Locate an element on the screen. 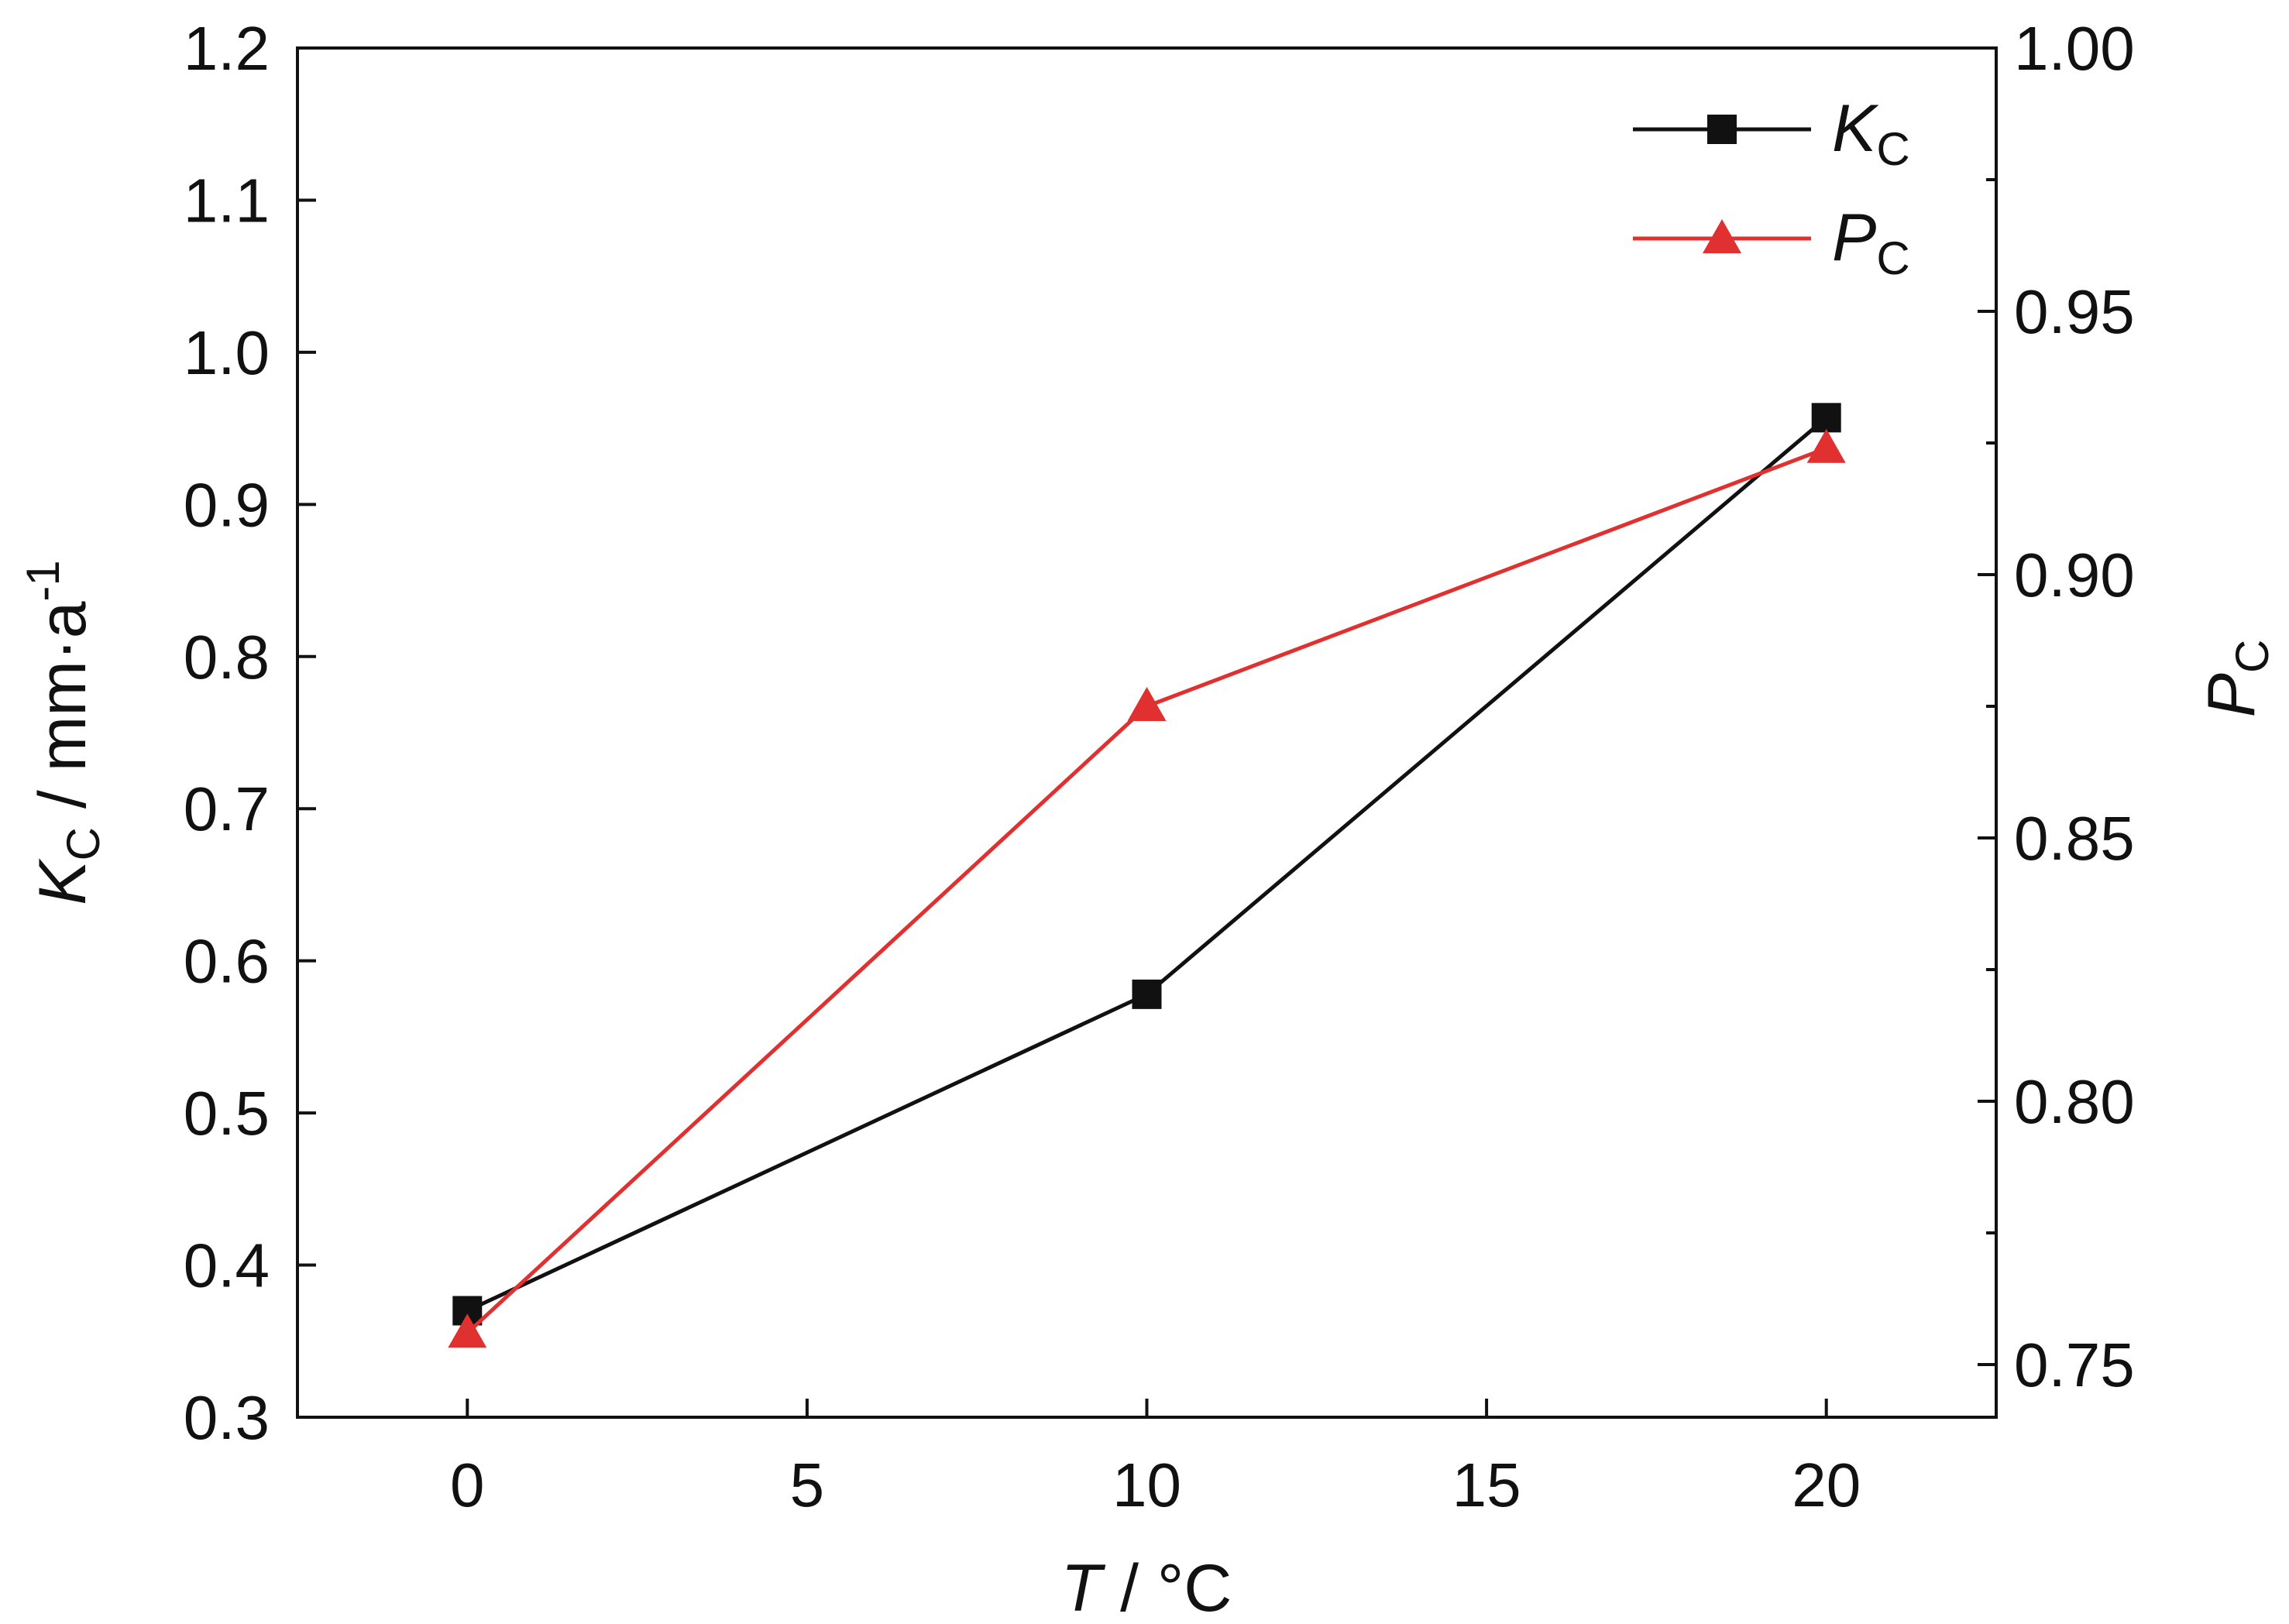 Image resolution: width=2289 pixels, height=1624 pixels. left-y-axis-label-subscript: C is located at coordinates (83, 843).